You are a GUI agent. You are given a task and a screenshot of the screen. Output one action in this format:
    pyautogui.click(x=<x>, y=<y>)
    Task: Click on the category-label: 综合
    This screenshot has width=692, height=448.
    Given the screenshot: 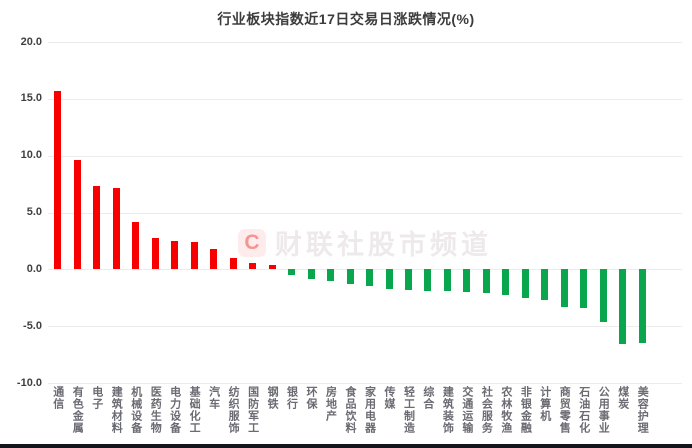 What is the action you would take?
    pyautogui.click(x=427, y=398)
    